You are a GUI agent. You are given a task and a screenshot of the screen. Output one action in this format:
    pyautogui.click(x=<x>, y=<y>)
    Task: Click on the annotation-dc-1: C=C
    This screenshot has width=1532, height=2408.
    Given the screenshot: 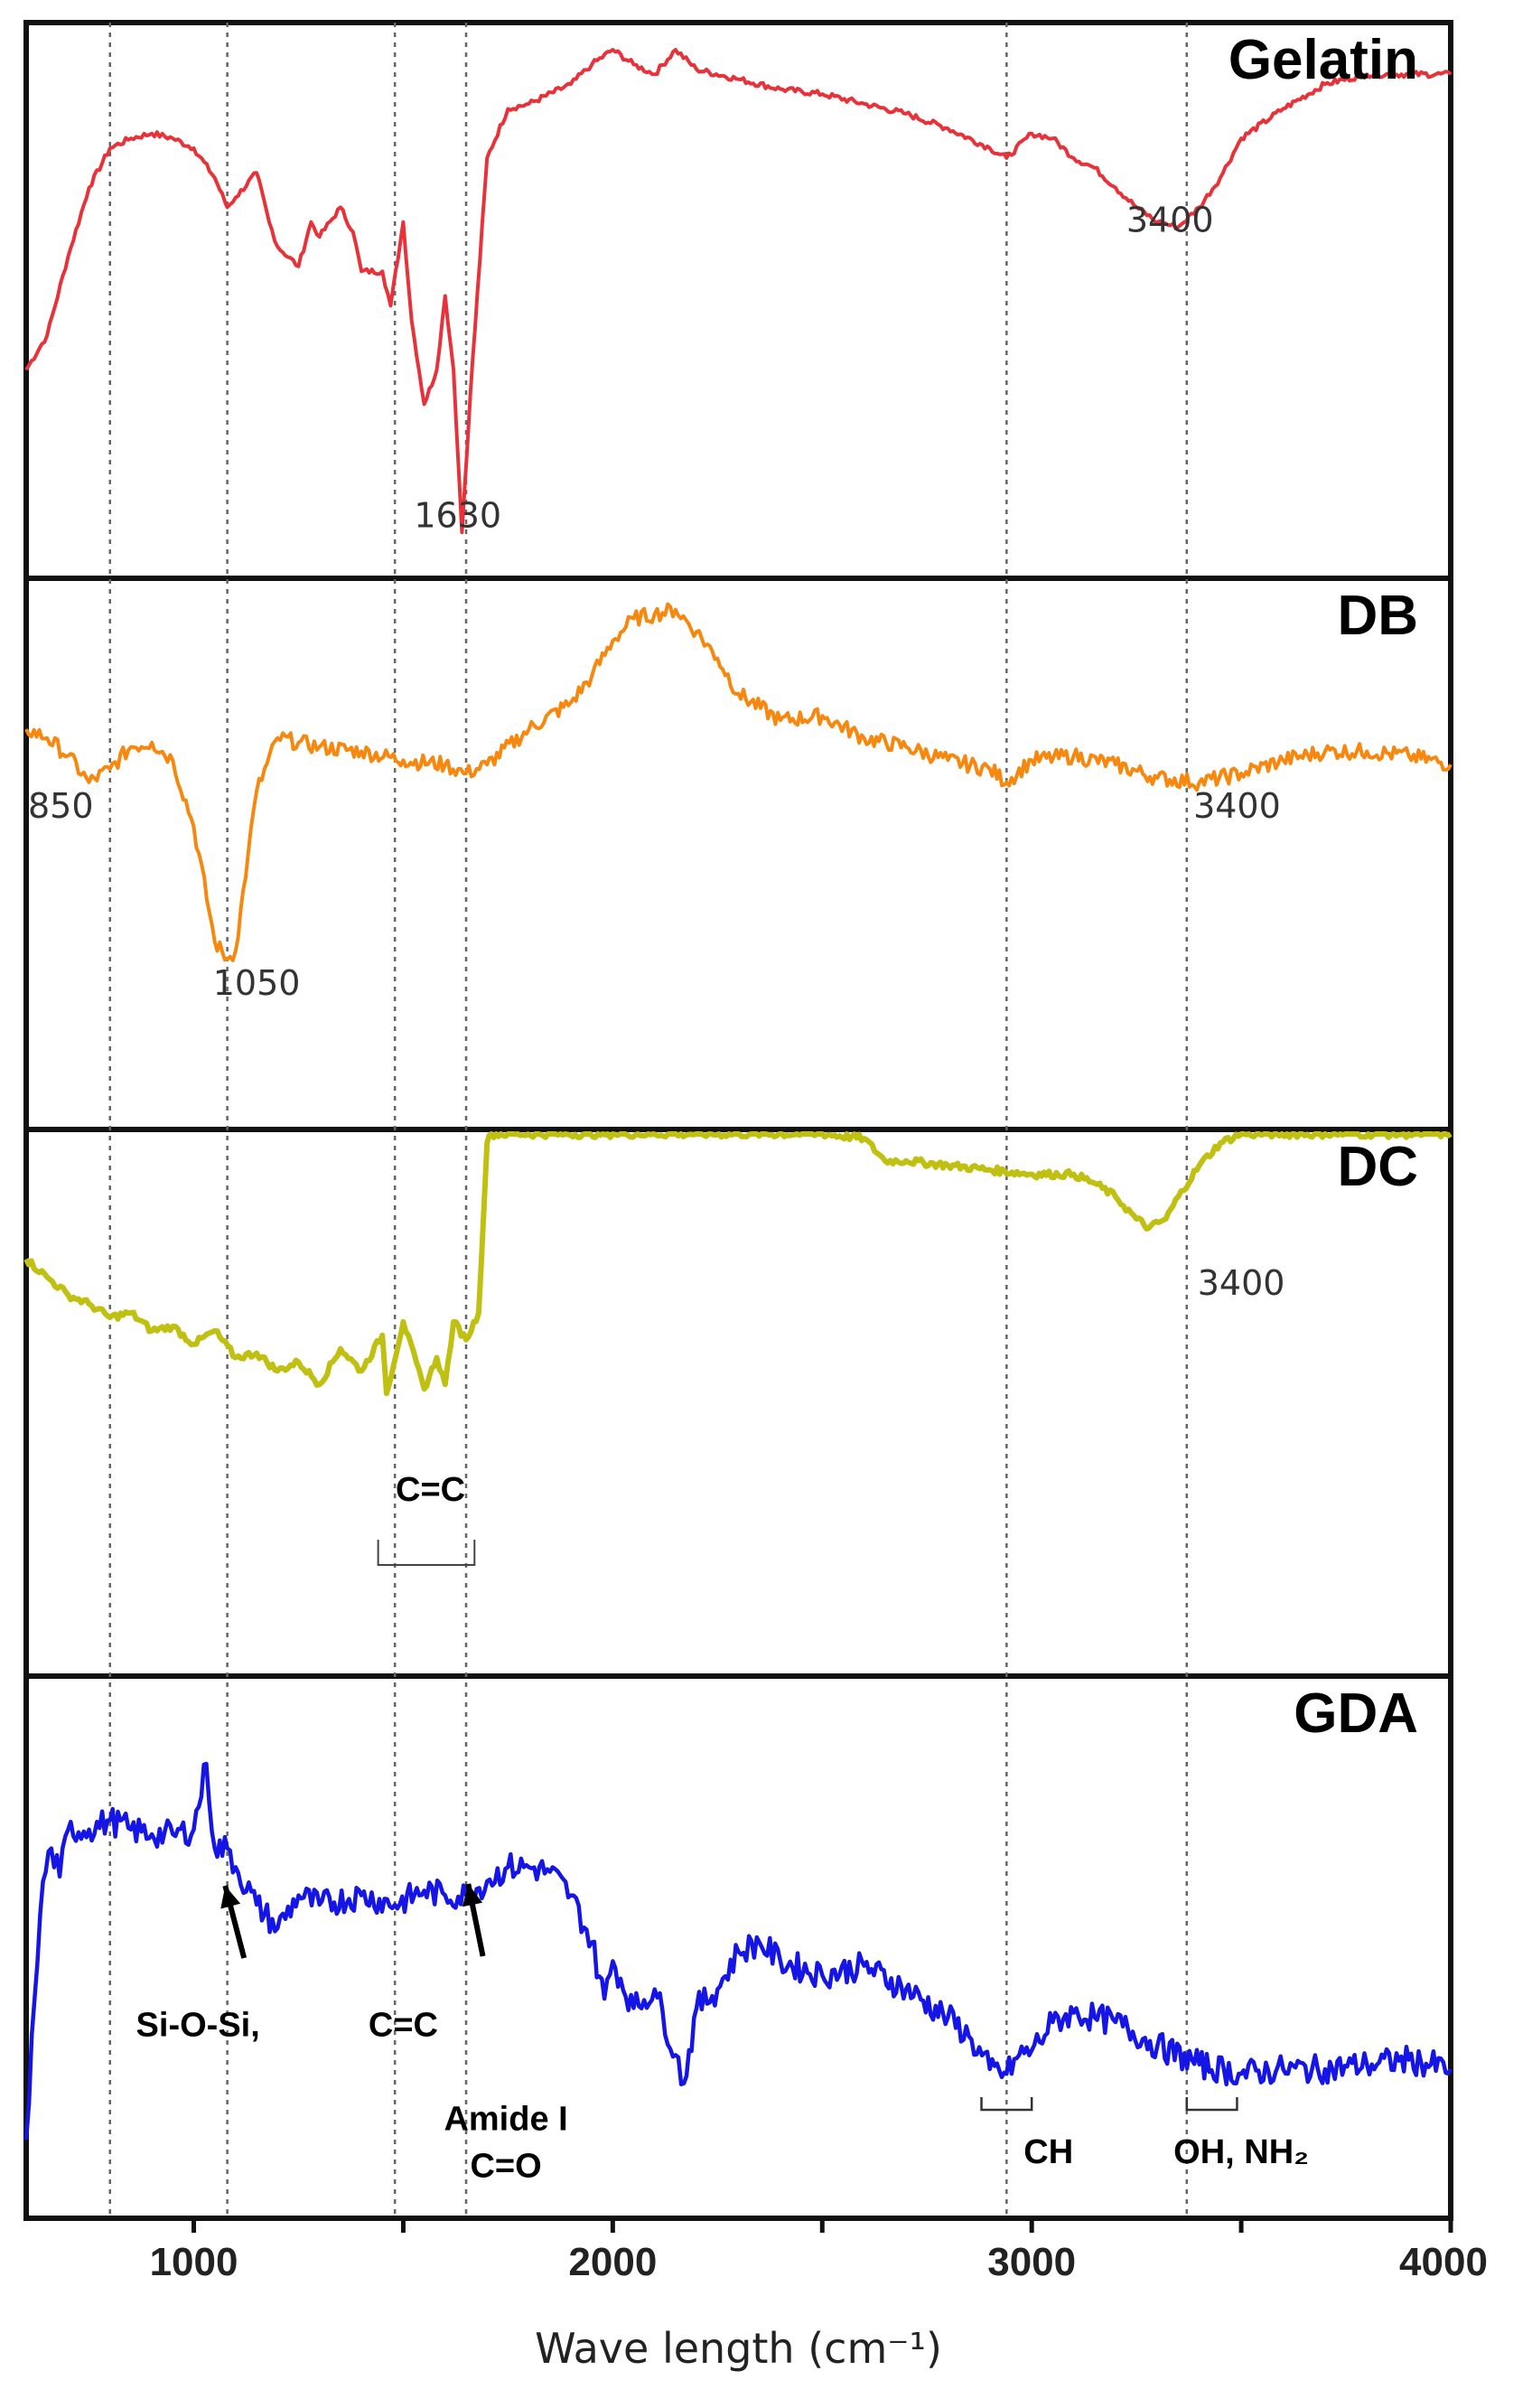 What is the action you would take?
    pyautogui.click(x=430, y=1490)
    